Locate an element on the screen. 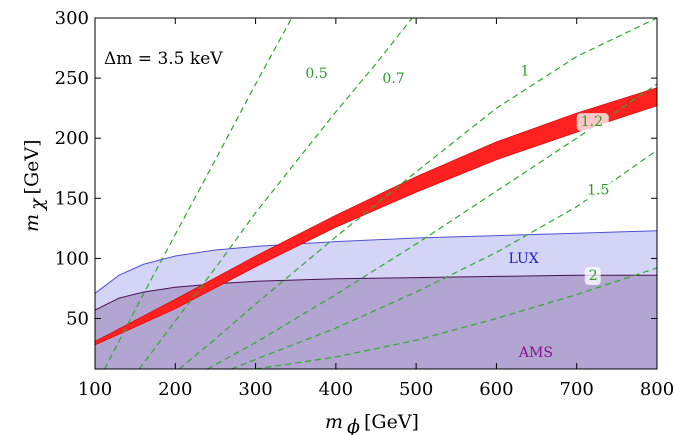 The width and height of the screenshot is (675, 435). contour-label-3: 1.2 is located at coordinates (592, 122).